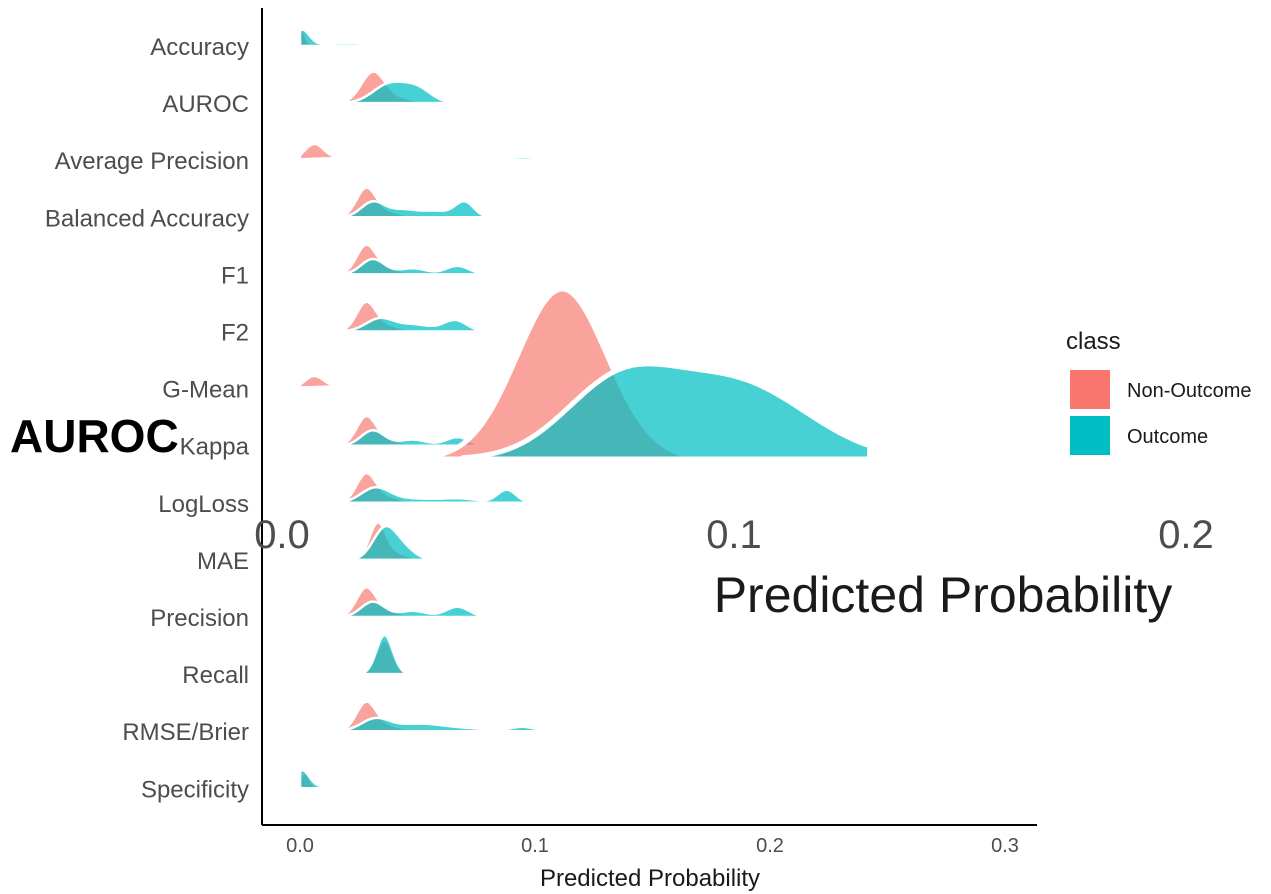 This screenshot has width=1271, height=894. I want to click on inset-density-outcome, so click(666, 411).